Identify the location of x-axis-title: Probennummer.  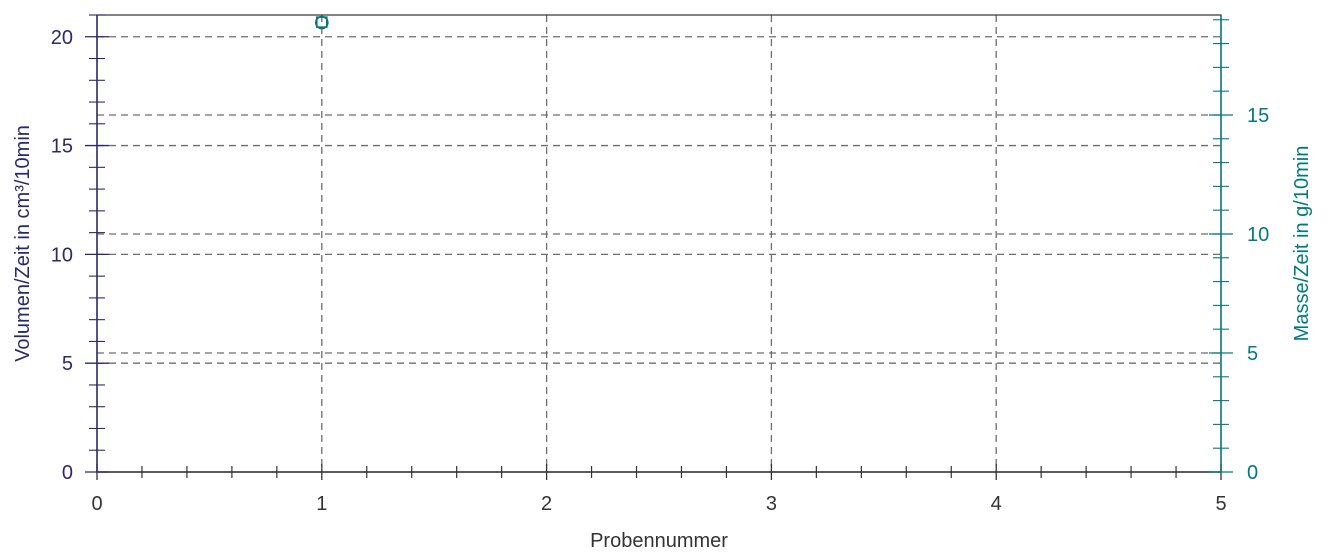
(659, 541).